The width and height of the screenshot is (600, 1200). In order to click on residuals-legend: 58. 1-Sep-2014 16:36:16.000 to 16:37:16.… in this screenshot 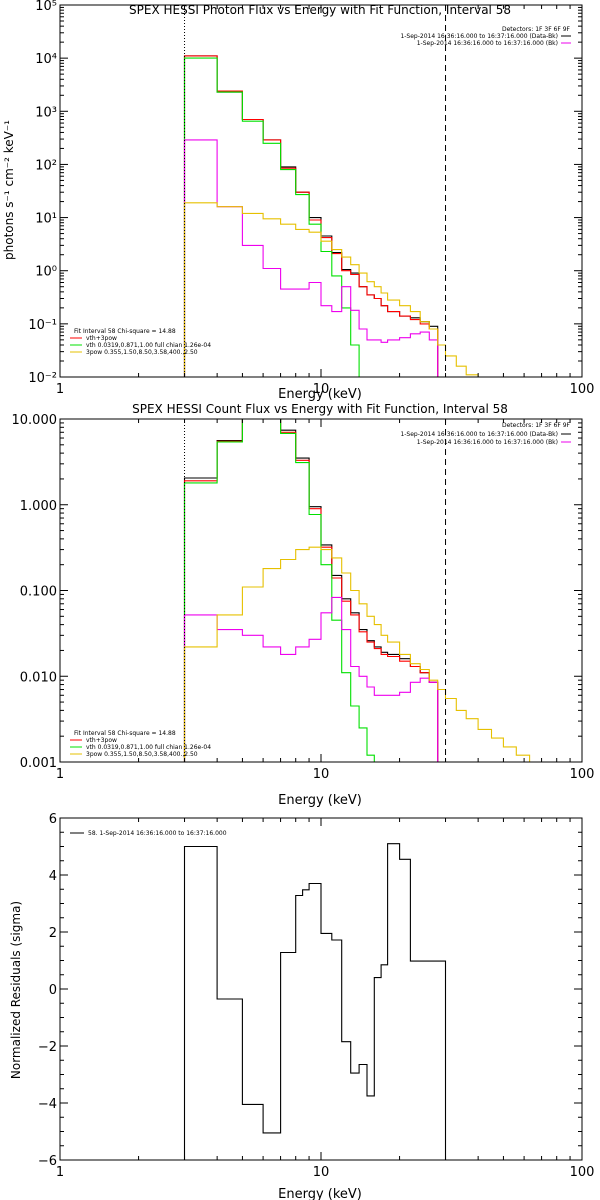, I will do `click(148, 833)`.